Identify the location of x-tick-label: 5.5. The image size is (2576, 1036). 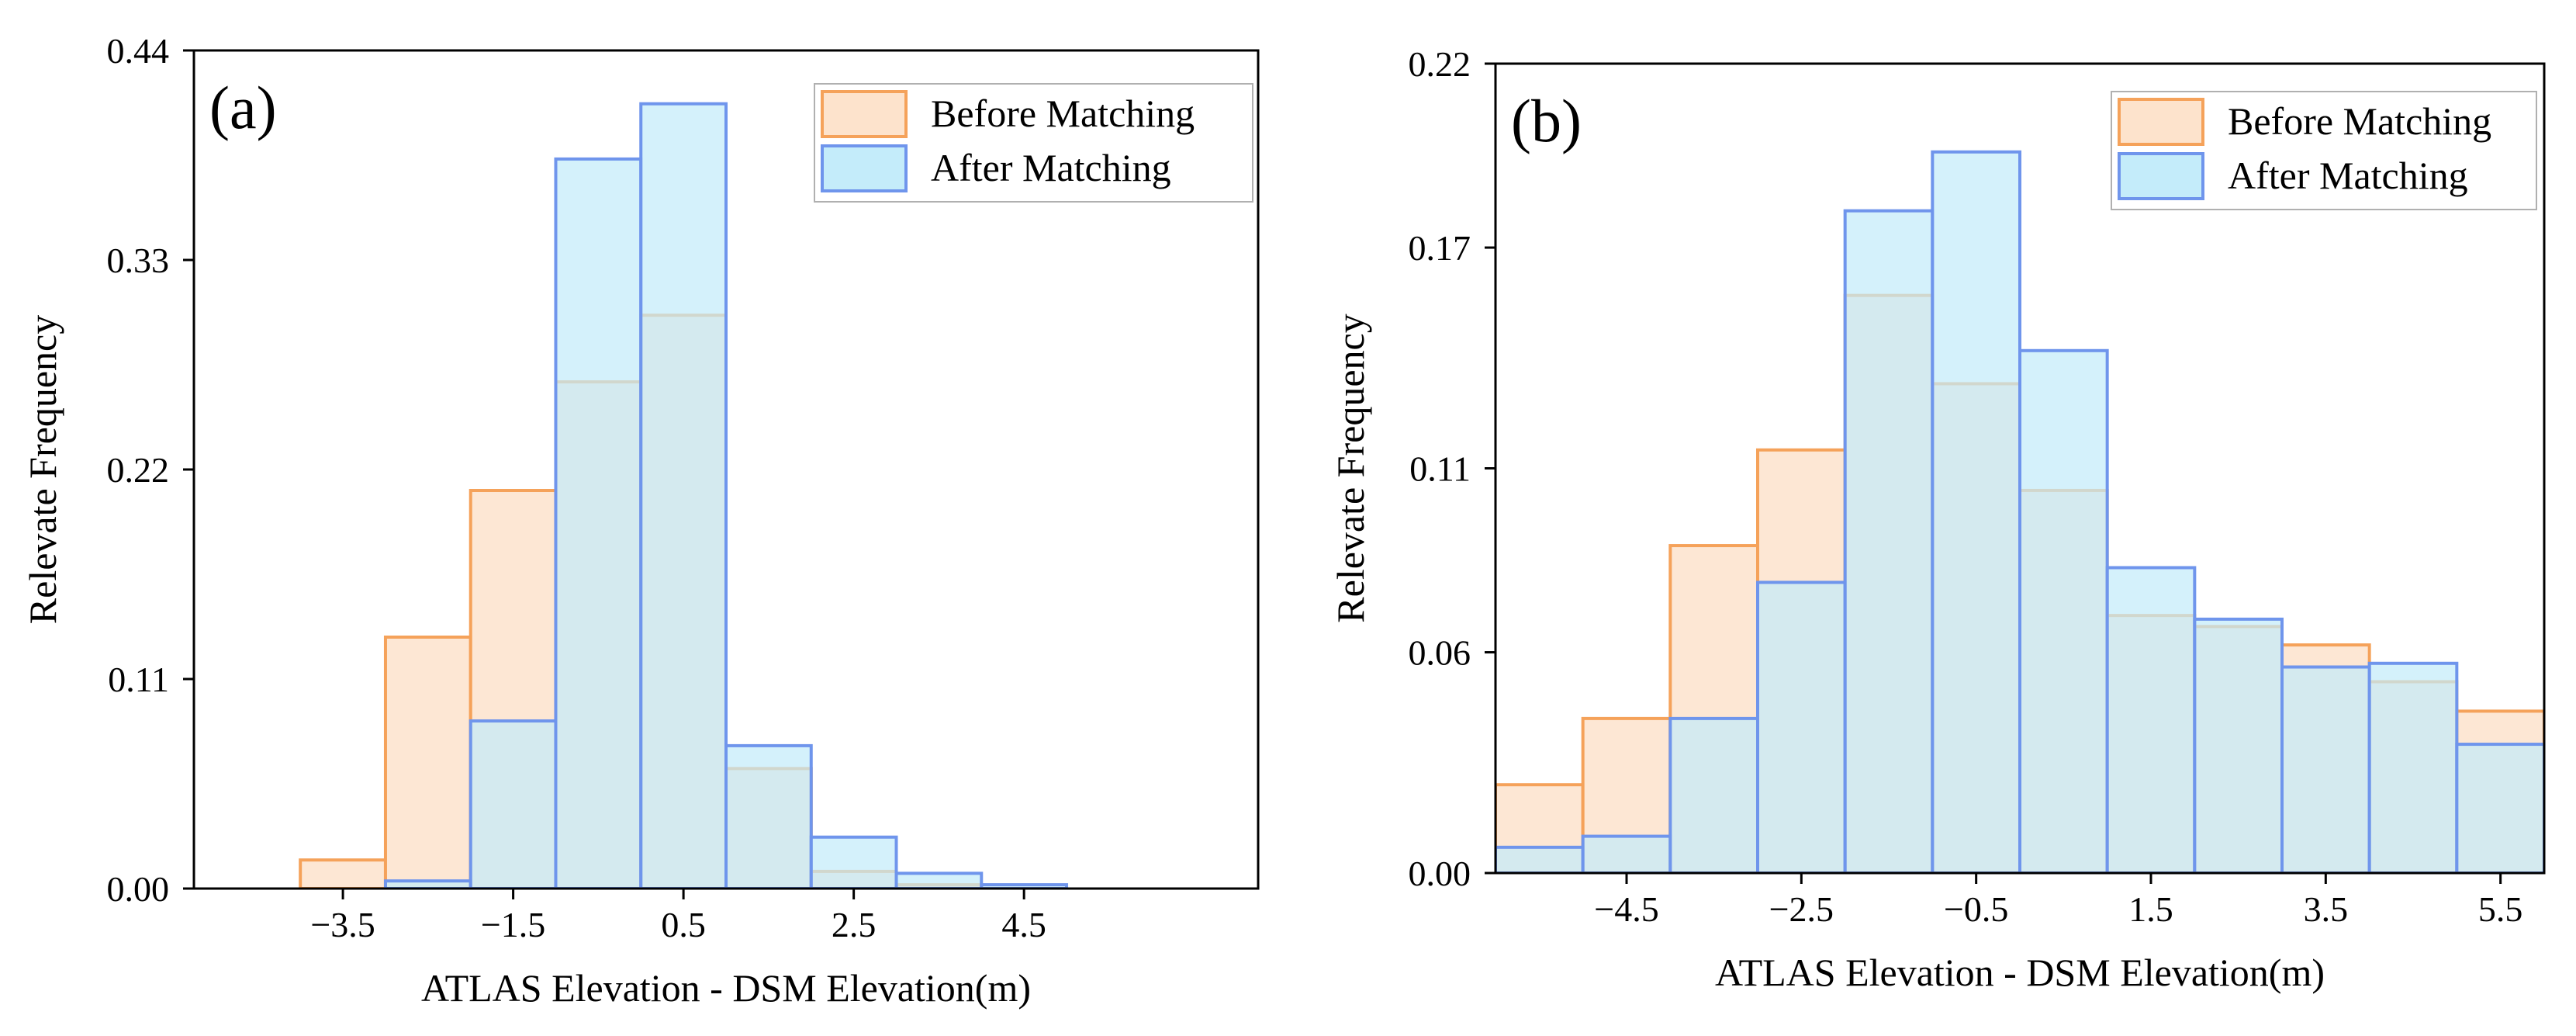
(2500, 909).